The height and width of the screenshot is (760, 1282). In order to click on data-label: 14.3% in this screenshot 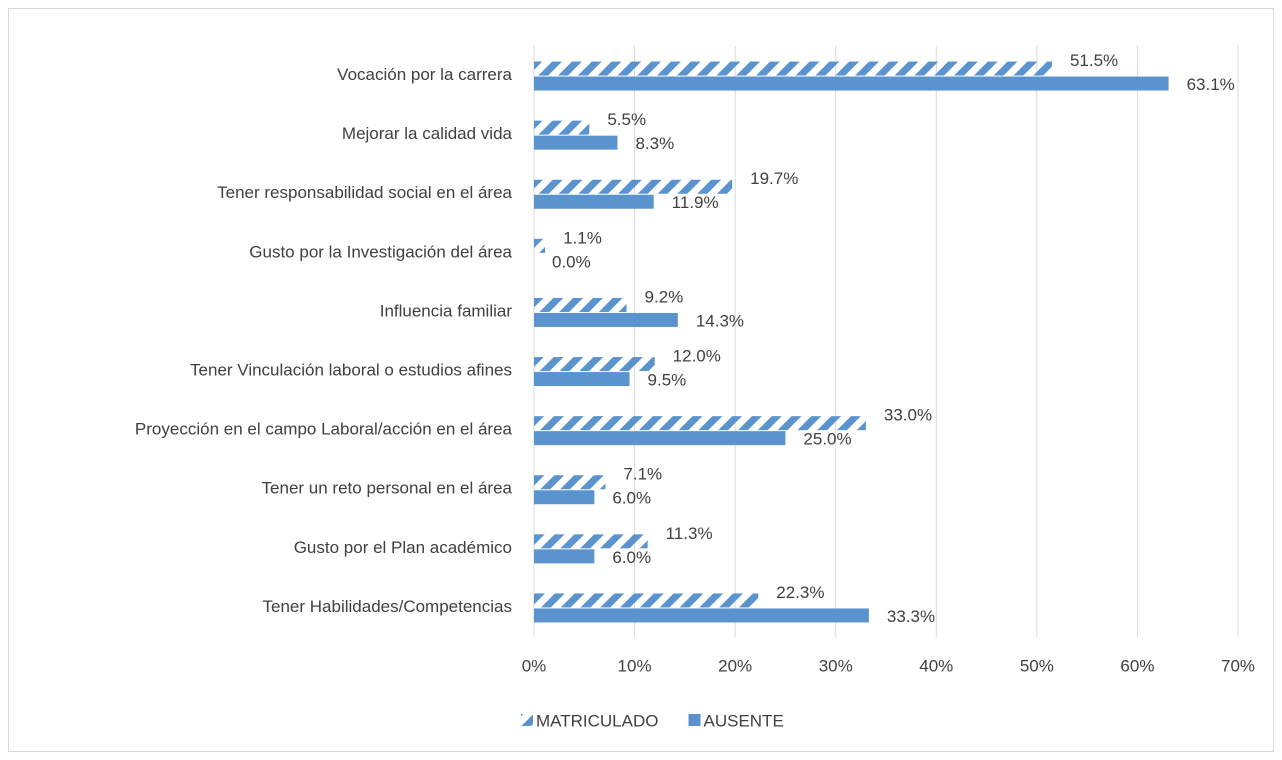, I will do `click(720, 320)`.